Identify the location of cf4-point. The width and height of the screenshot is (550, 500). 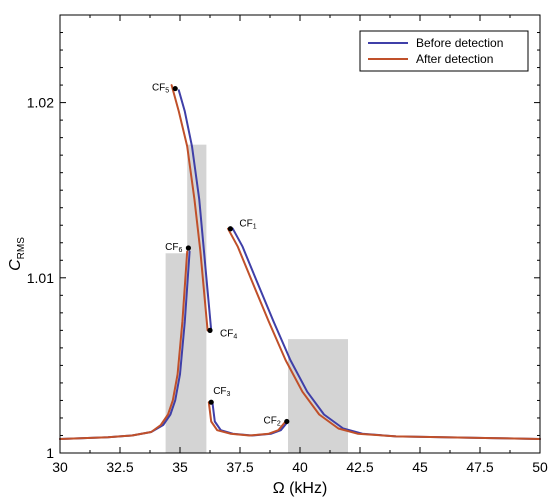
(210, 330).